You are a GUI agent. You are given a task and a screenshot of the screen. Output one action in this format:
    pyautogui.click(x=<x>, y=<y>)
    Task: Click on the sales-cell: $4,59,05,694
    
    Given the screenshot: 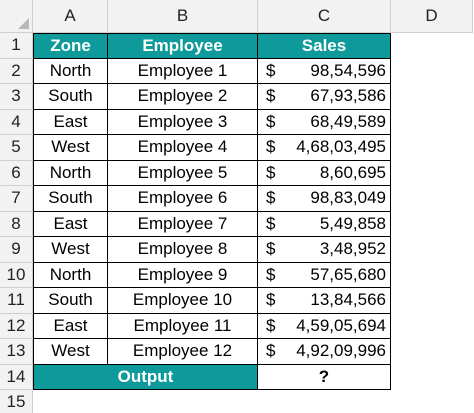 What is the action you would take?
    pyautogui.click(x=324, y=326)
    